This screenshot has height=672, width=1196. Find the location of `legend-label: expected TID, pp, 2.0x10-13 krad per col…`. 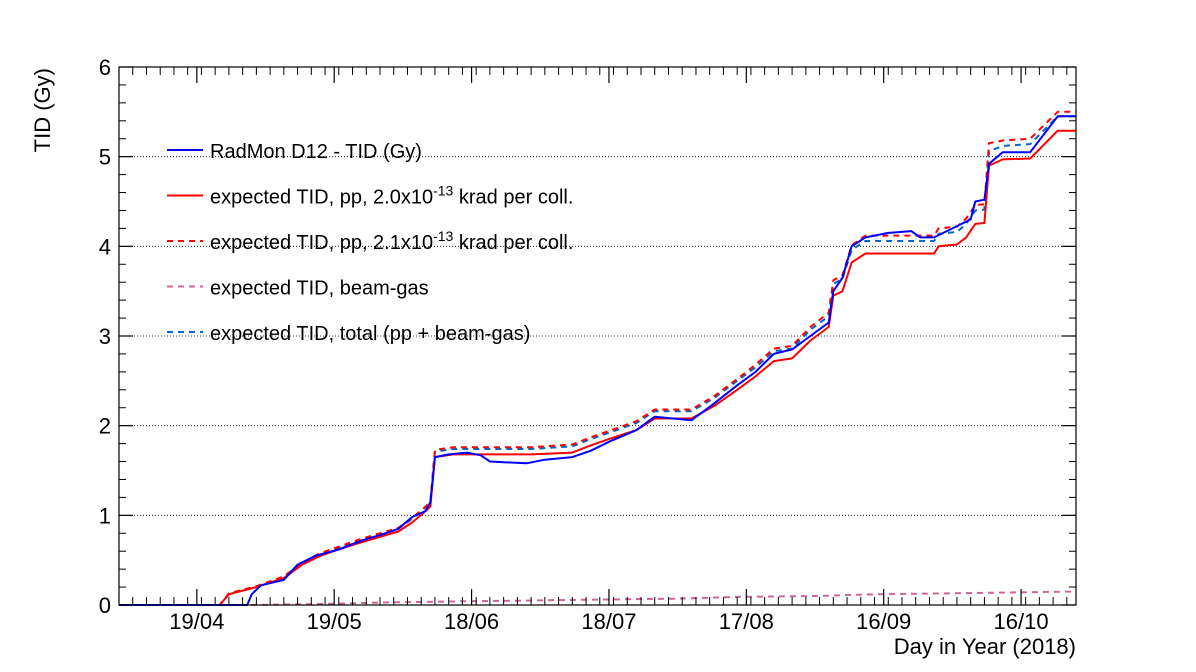

legend-label: expected TID, pp, 2.0x10-13 krad per col… is located at coordinates (391, 196).